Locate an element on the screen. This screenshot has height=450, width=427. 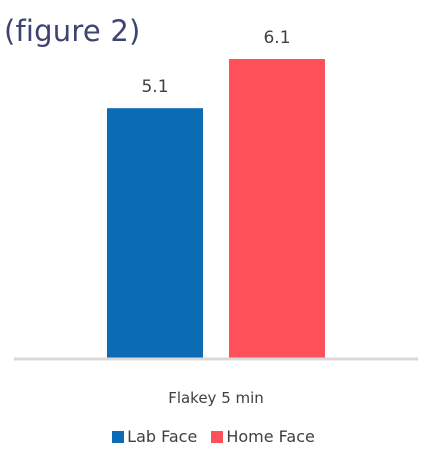
legend-item-home-face: Home Face is located at coordinates (263, 436).